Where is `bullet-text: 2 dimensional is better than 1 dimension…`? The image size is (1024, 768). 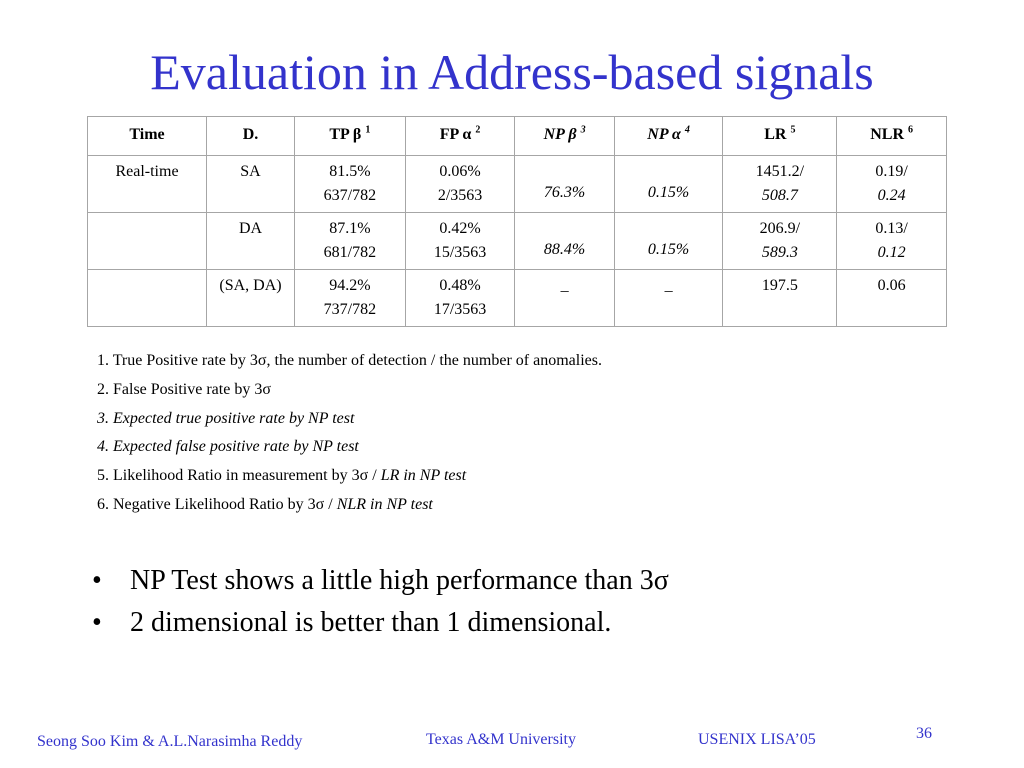
bullet-text: 2 dimensional is better than 1 dimension… is located at coordinates (371, 622).